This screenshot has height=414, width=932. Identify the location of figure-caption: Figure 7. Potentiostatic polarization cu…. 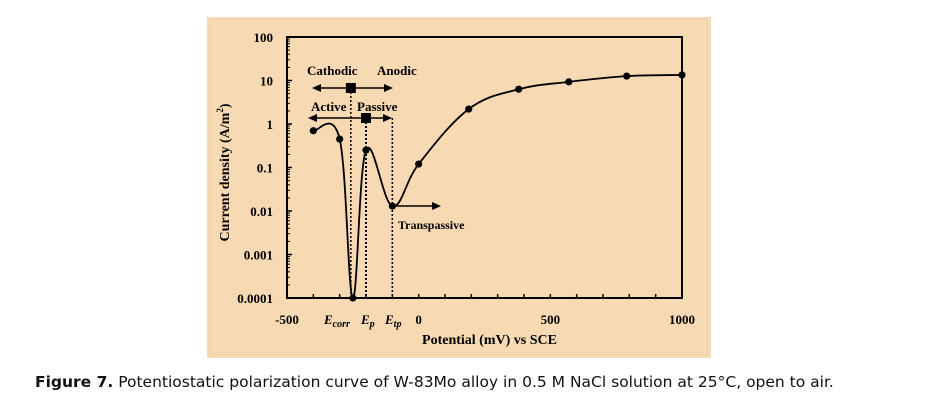
(475, 382).